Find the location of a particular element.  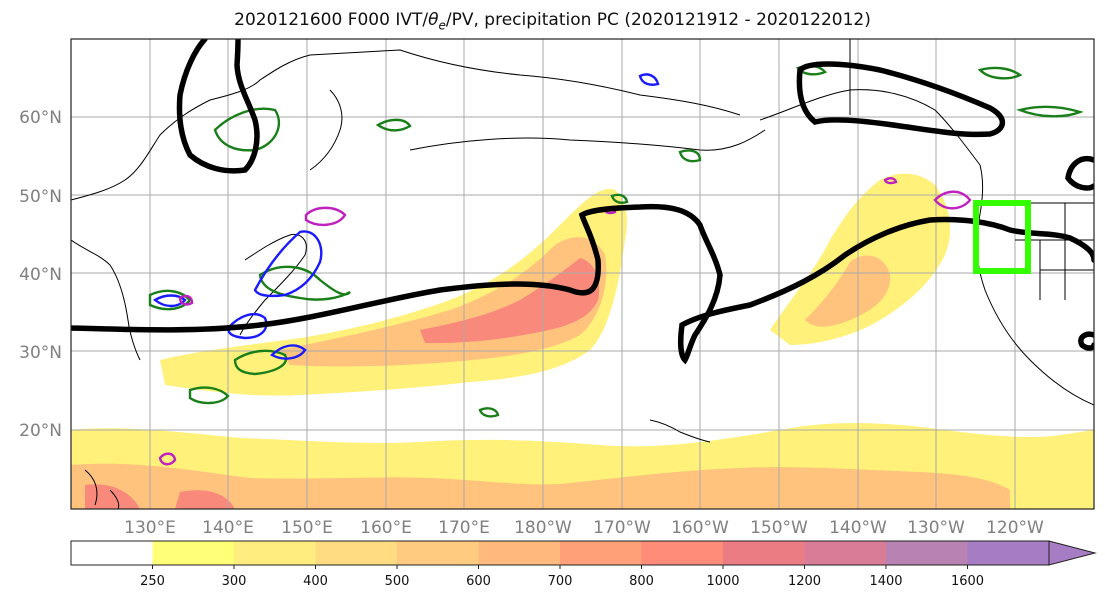

asia-coast-south is located at coordinates (106, 300).